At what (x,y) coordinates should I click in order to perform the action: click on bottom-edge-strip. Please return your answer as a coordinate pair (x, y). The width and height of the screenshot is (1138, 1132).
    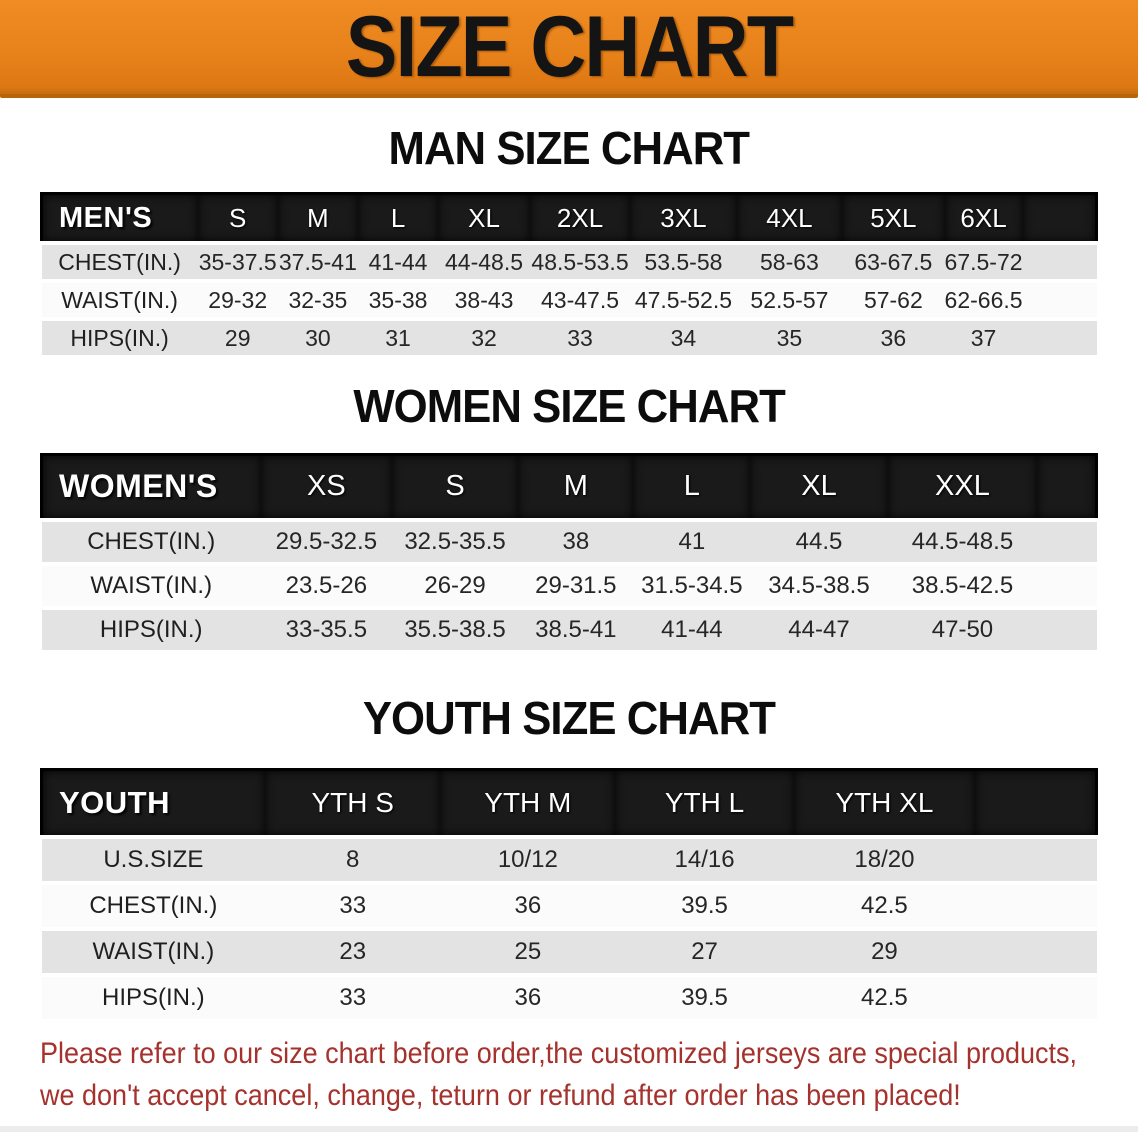
    Looking at the image, I should click on (569, 1129).